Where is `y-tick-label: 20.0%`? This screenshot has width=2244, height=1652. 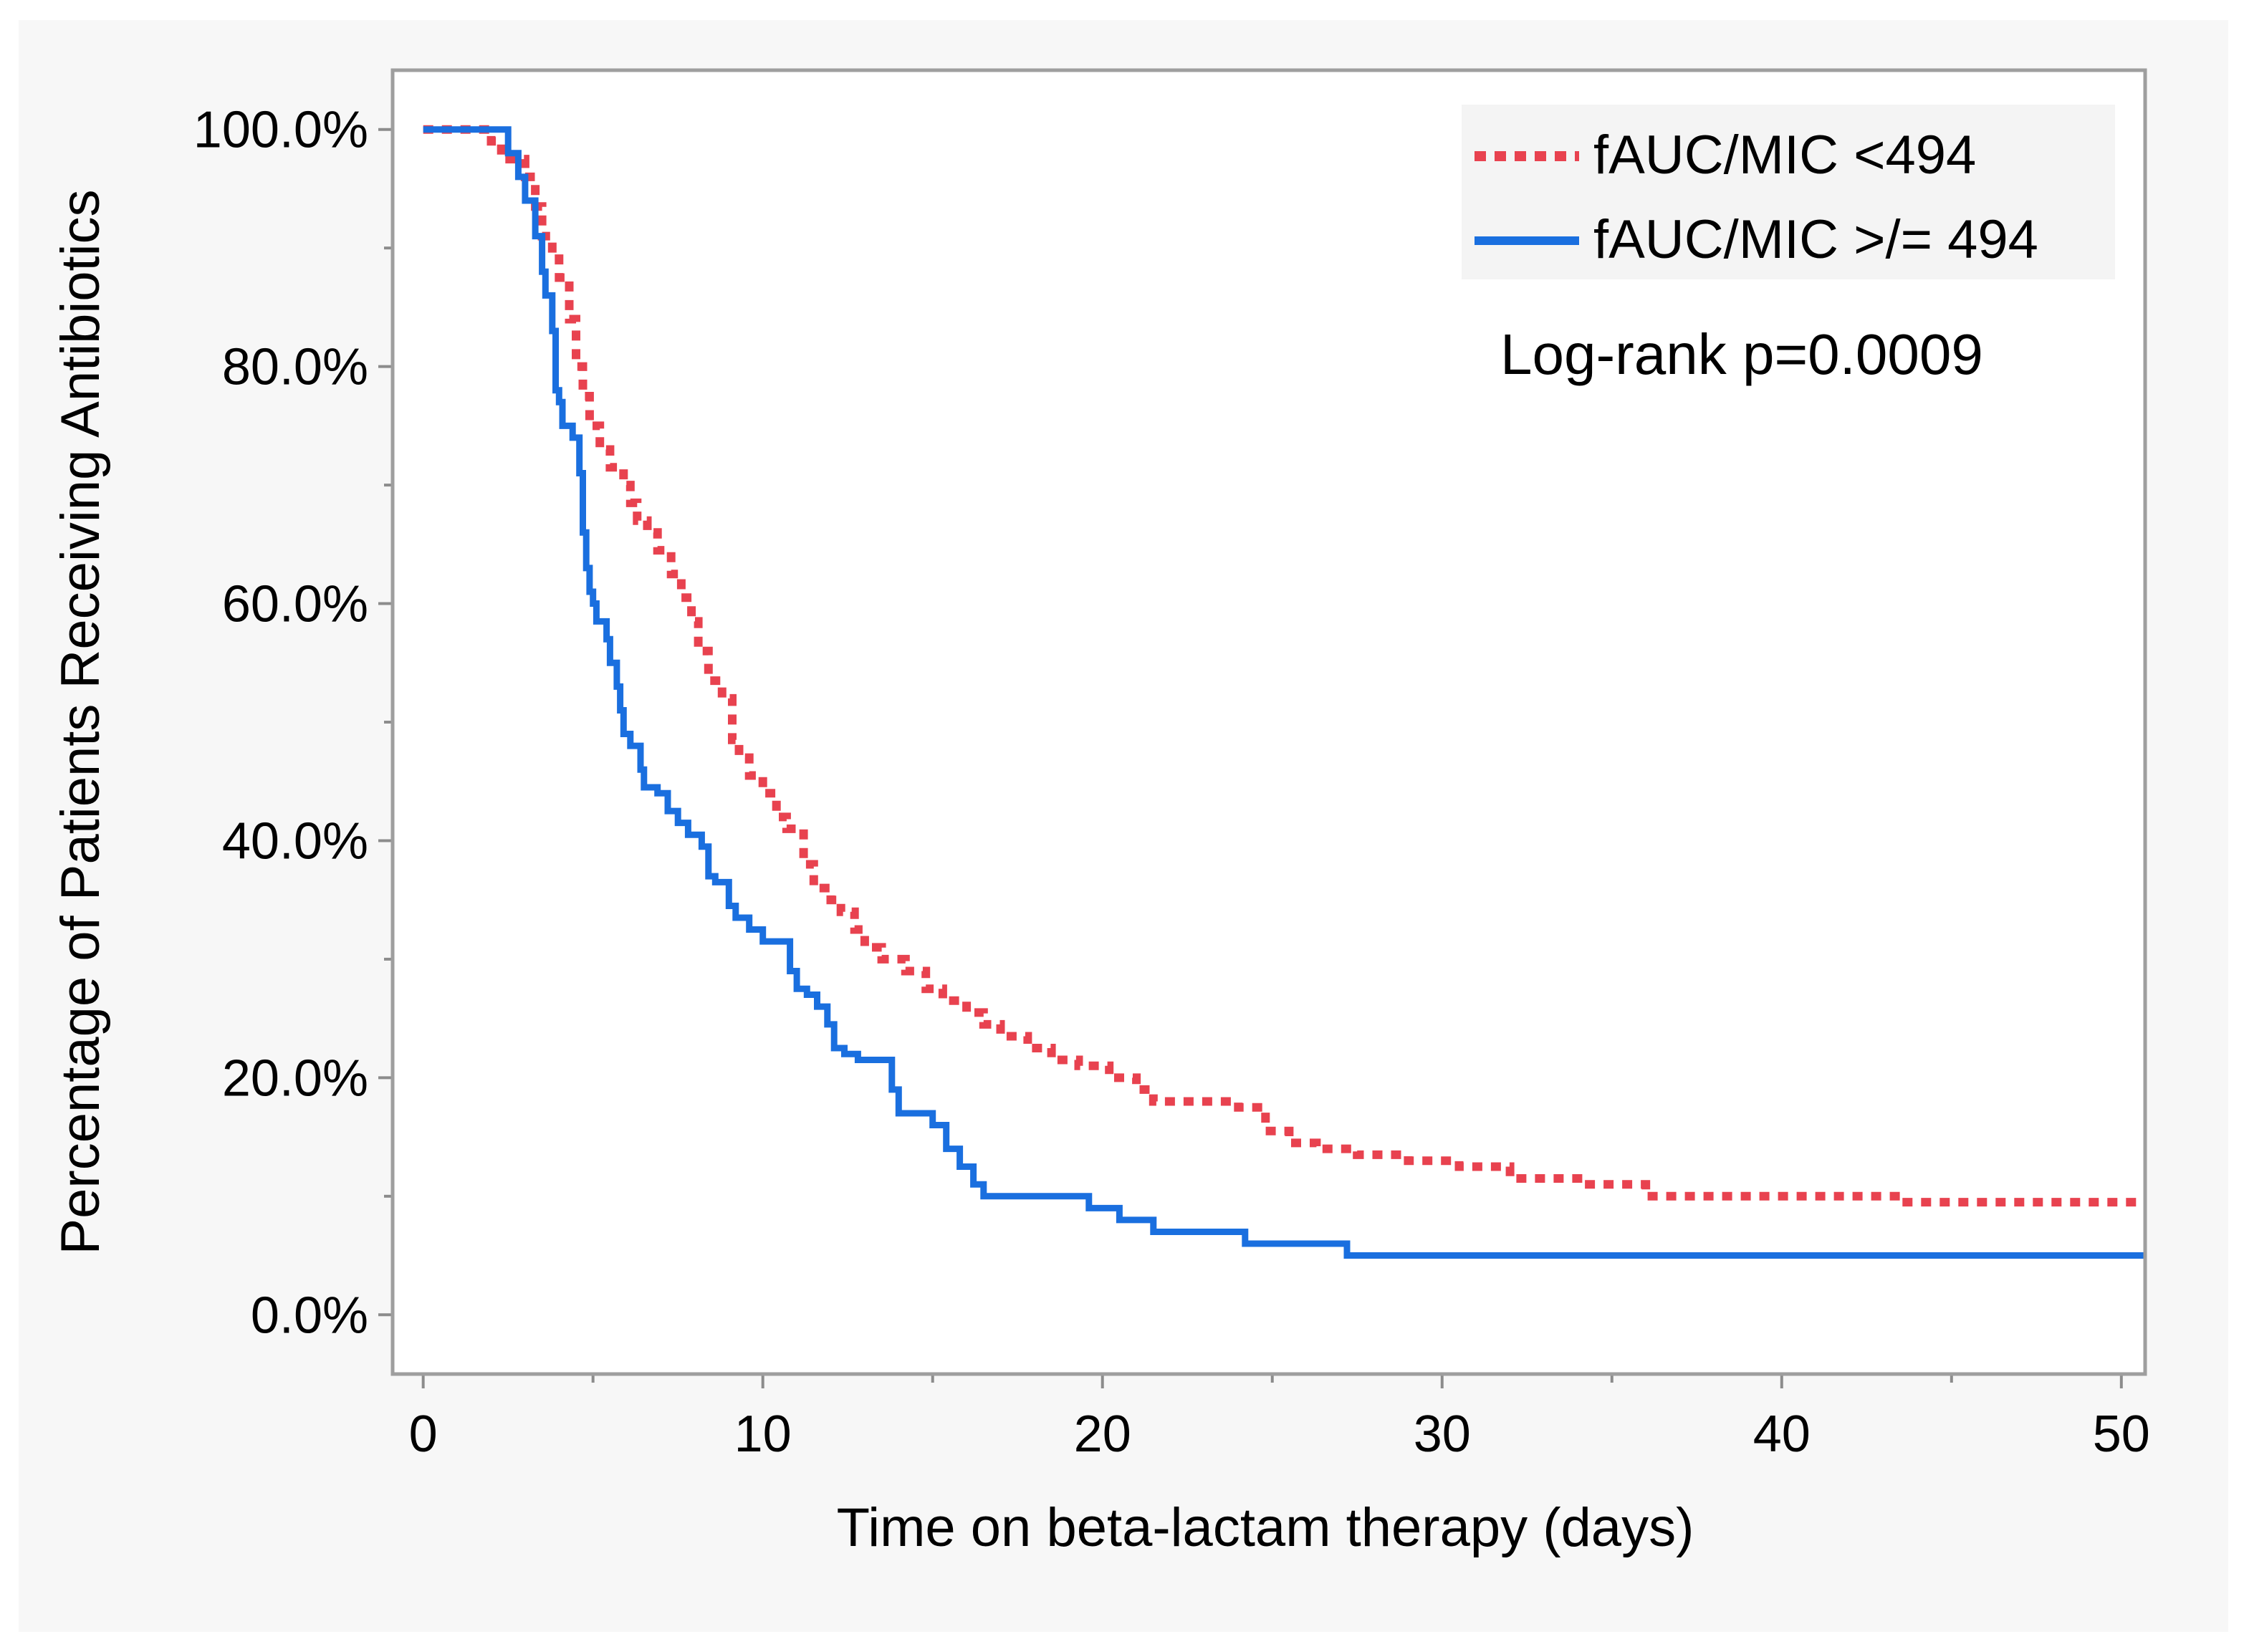
y-tick-label: 20.0% is located at coordinates (295, 1078).